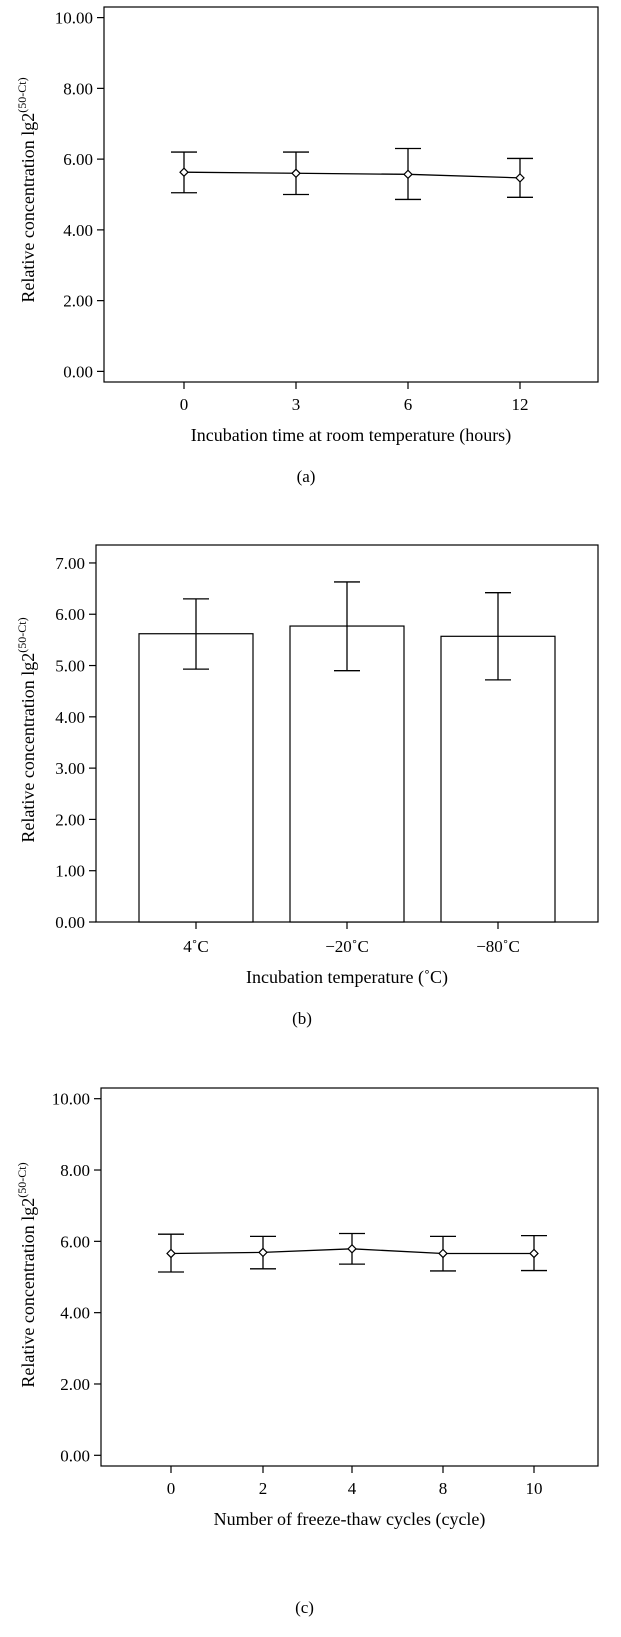 This screenshot has width=621, height=1637. I want to click on x-tick-label: −80˚C, so click(498, 946).